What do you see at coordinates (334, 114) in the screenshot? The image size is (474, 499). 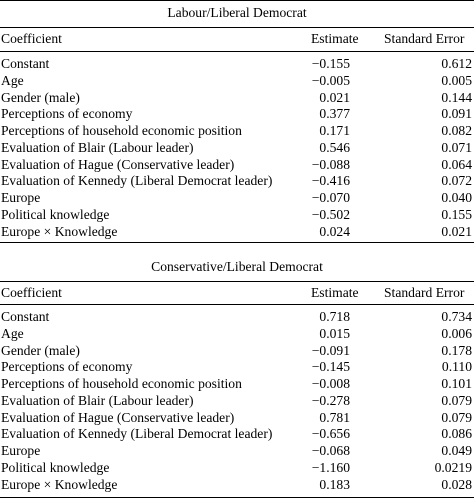 I see `estimate-cell: 0.377` at bounding box center [334, 114].